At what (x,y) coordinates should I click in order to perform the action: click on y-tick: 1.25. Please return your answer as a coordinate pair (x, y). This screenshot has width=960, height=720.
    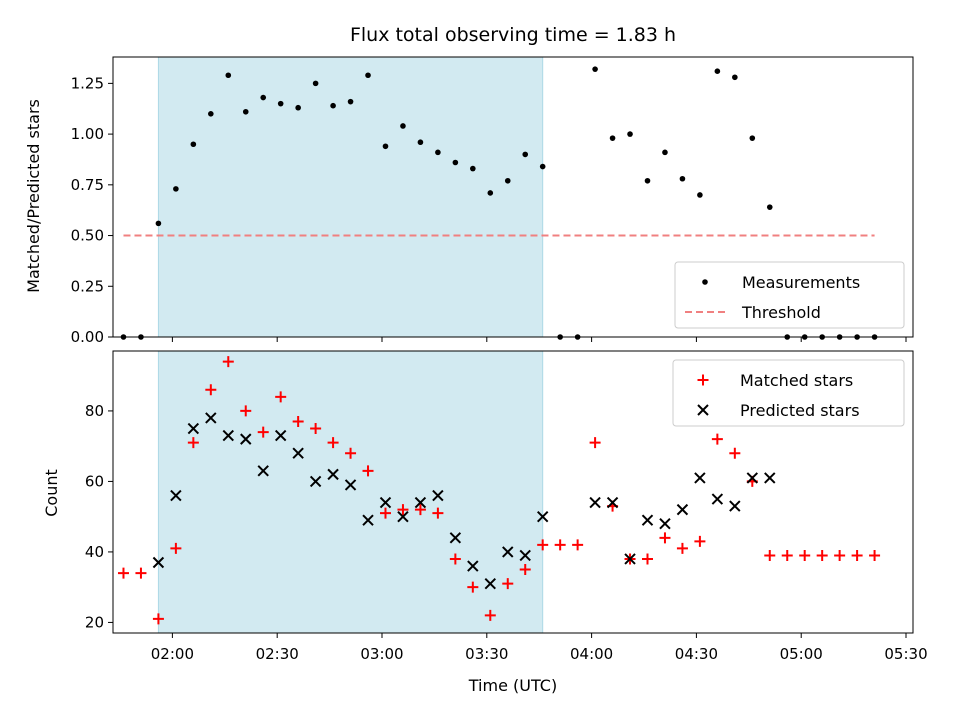
    Looking at the image, I should click on (92, 83).